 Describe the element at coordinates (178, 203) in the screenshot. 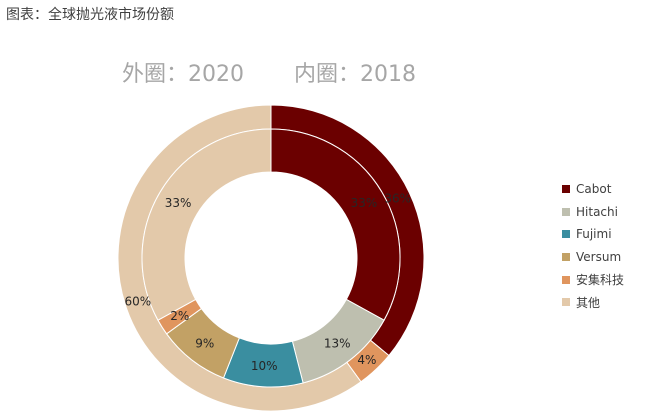

I see `data-label-inner-5: 33%` at that location.